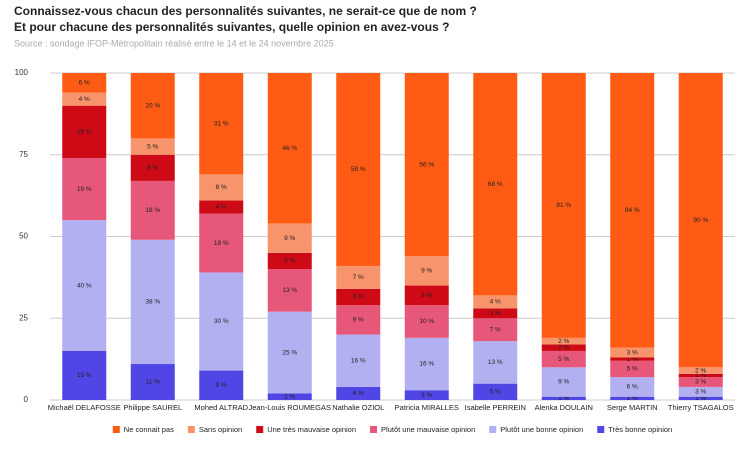 Image resolution: width=750 pixels, height=450 pixels. I want to click on data-label: 13 %, so click(289, 290).